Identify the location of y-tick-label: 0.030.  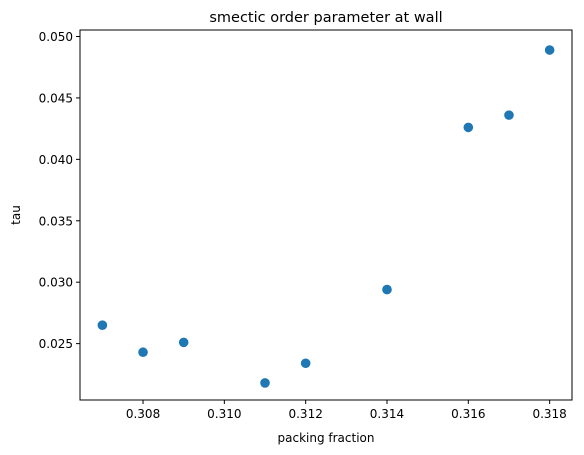
(56, 283).